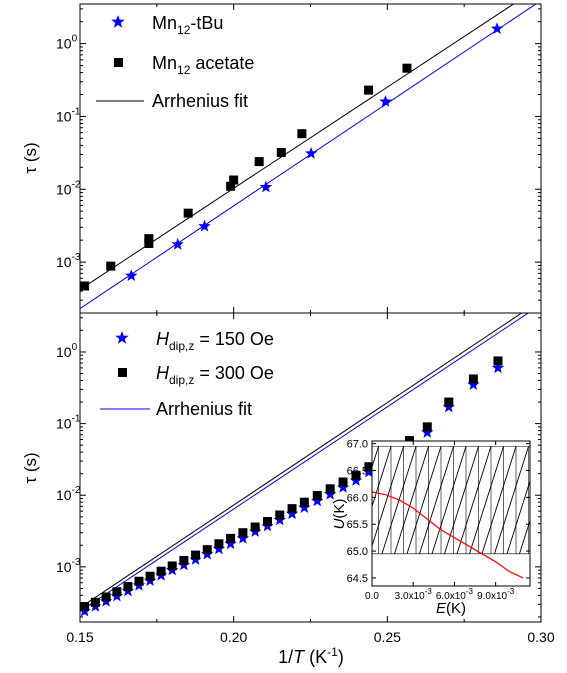 The image size is (567, 673). Describe the element at coordinates (233, 637) in the screenshot. I see `bottom-x-tick-label: 0.20` at that location.